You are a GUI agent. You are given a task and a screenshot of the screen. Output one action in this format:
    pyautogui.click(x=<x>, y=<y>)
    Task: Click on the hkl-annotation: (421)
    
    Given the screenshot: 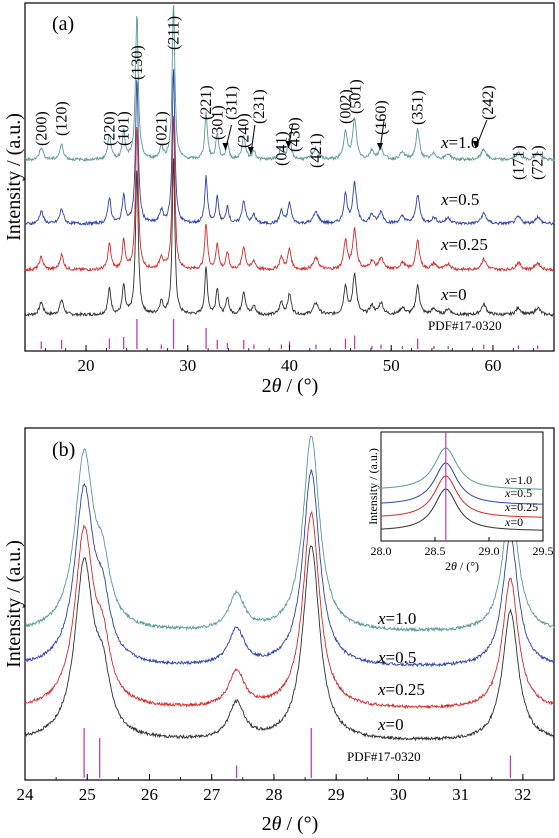 What is the action you would take?
    pyautogui.click(x=316, y=150)
    